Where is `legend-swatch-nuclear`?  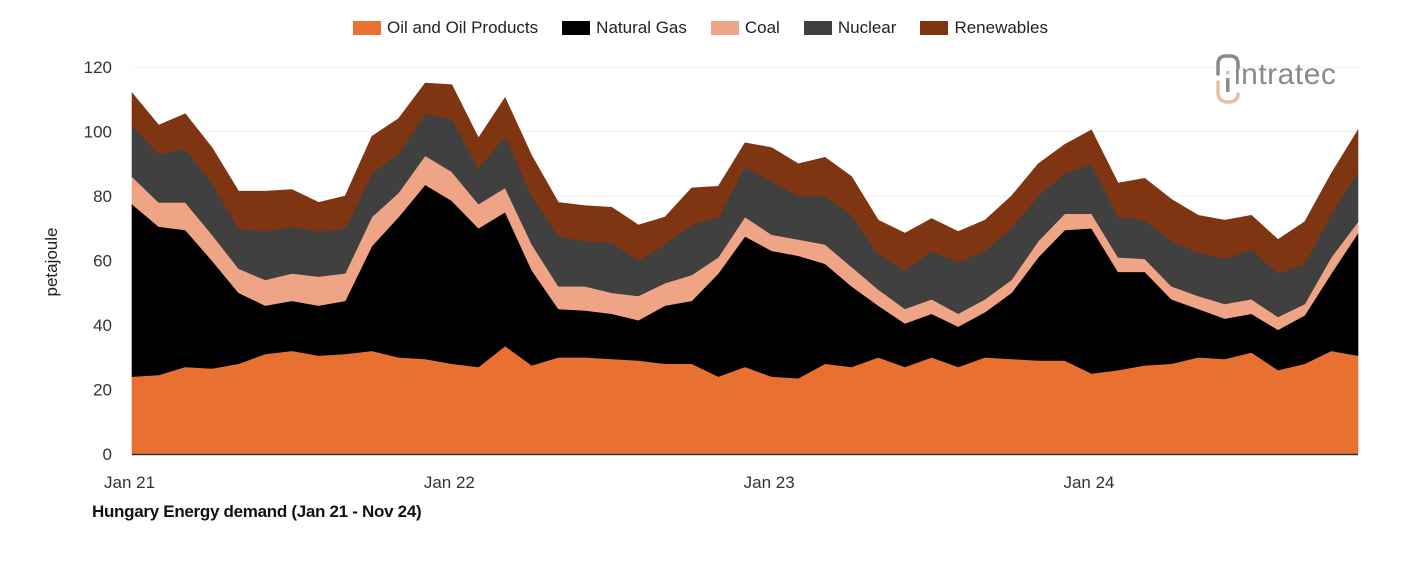 legend-swatch-nuclear is located at coordinates (817, 28).